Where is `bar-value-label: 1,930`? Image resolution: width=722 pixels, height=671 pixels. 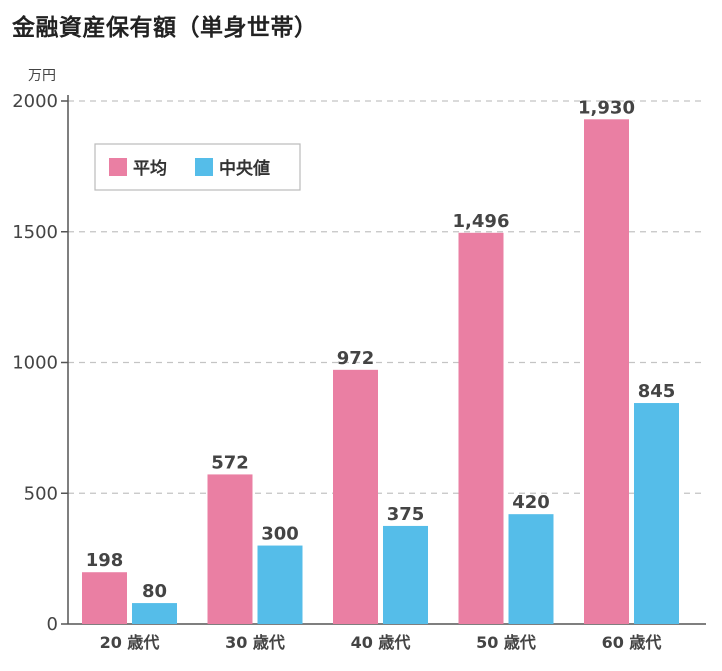 bar-value-label: 1,930 is located at coordinates (606, 107).